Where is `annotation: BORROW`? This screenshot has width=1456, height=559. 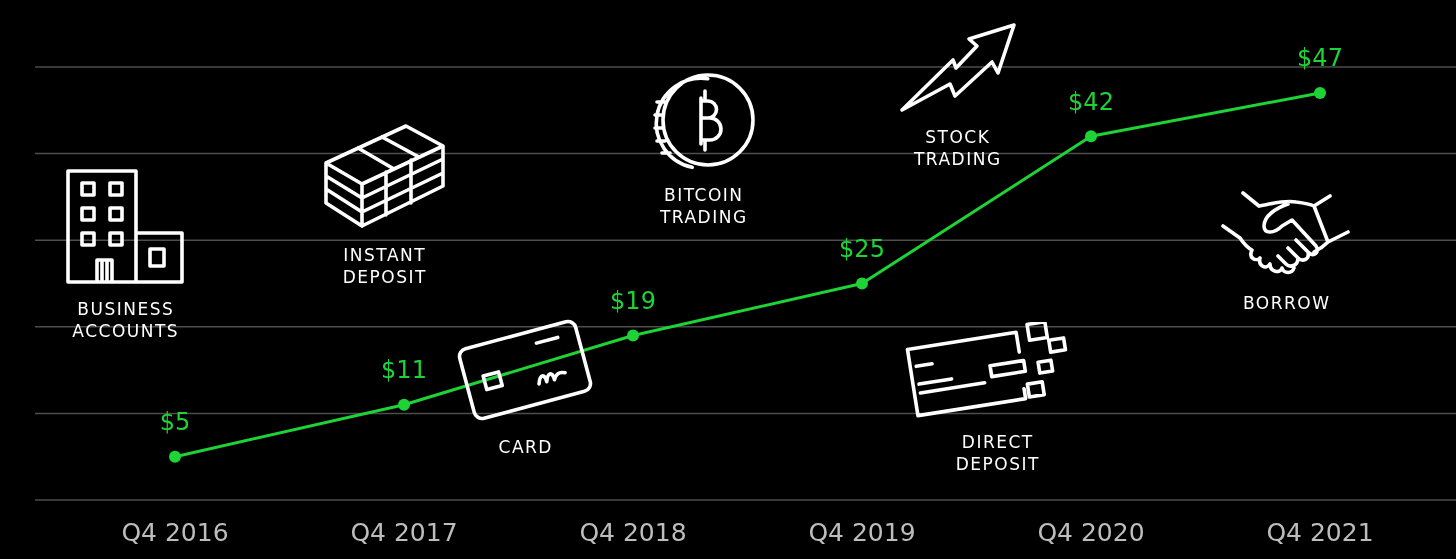 annotation: BORROW is located at coordinates (1286, 303).